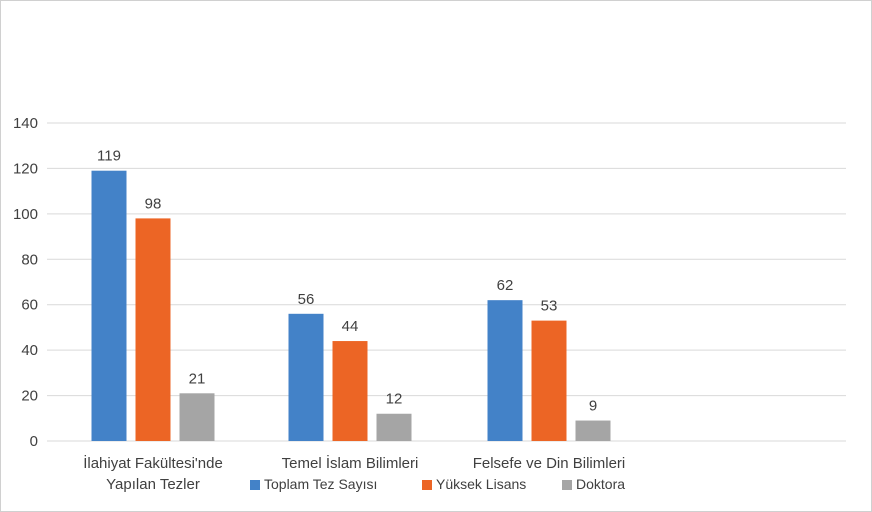 The width and height of the screenshot is (872, 512). I want to click on y-tick-label: 140, so click(25, 123).